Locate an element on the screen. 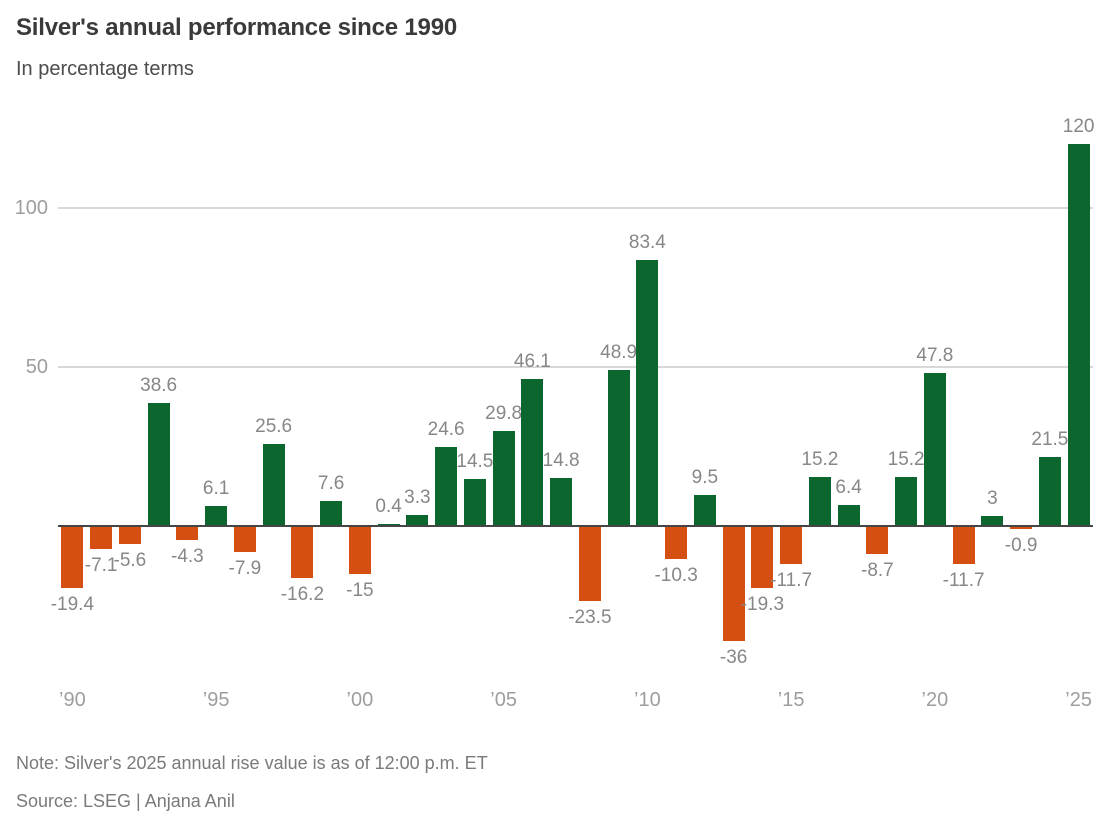  bar-1994 is located at coordinates (187, 533).